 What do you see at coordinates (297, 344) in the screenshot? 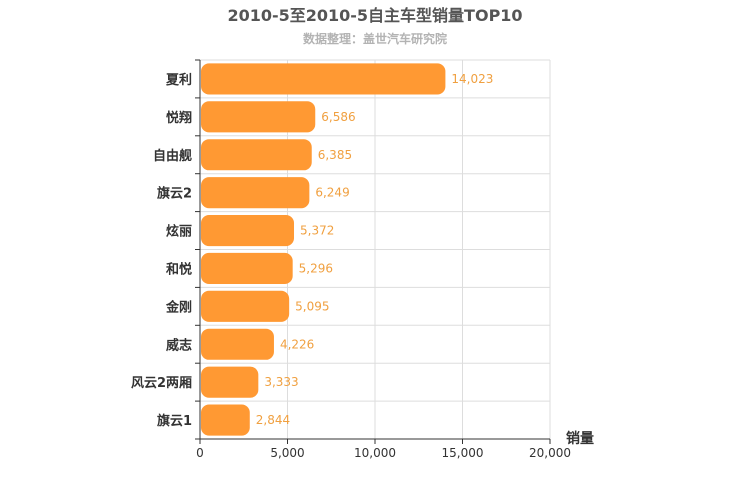
I see `bar-value-label: 4,226` at bounding box center [297, 344].